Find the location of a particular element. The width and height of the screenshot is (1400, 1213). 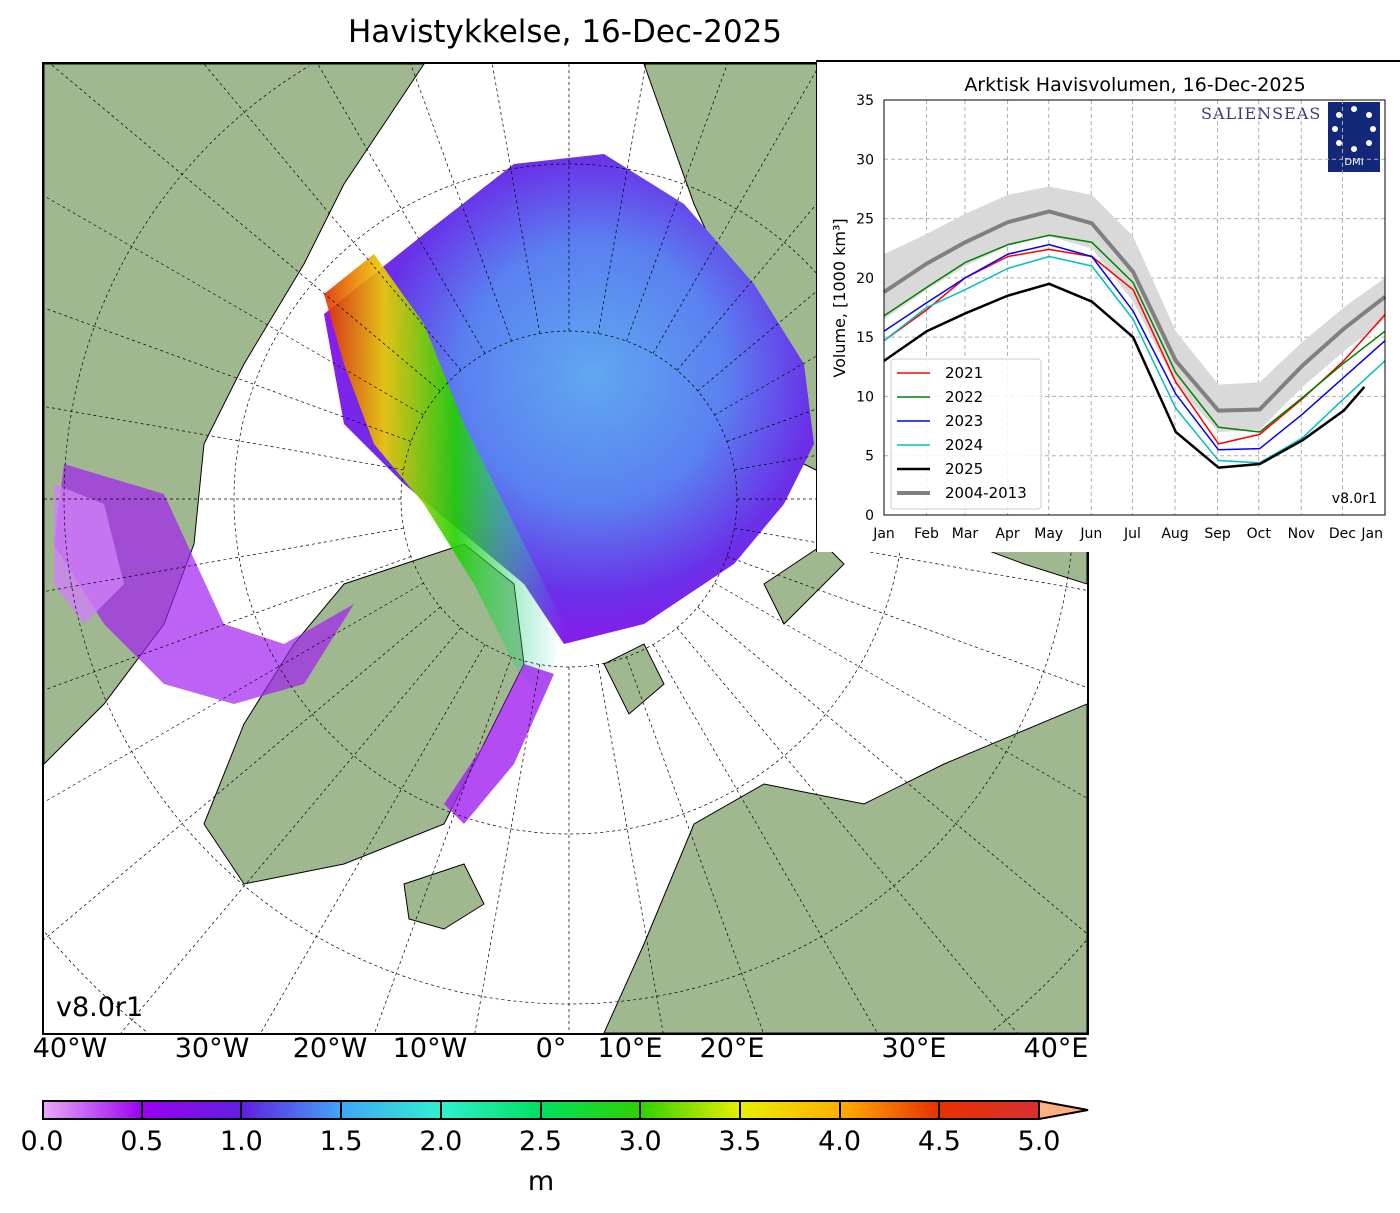

series-line-2022 is located at coordinates (1134, 333).